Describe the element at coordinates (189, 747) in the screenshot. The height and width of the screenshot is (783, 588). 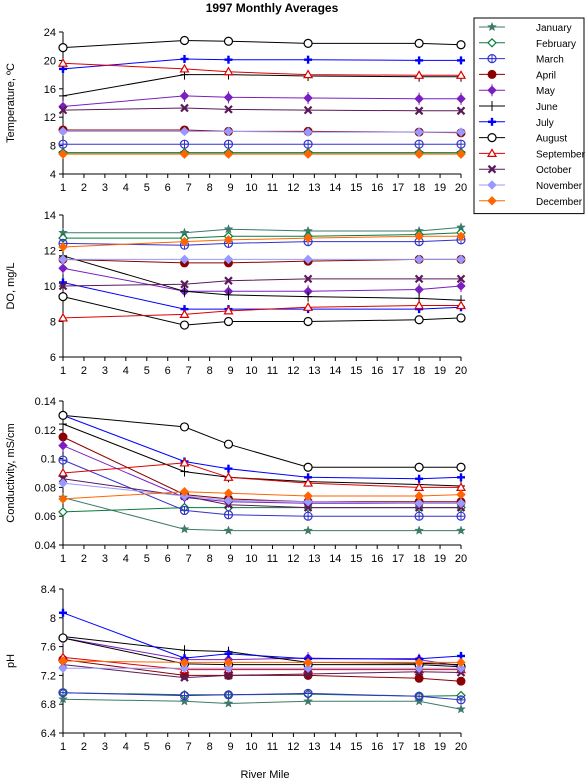
I see `x-tick-label: 7` at that location.